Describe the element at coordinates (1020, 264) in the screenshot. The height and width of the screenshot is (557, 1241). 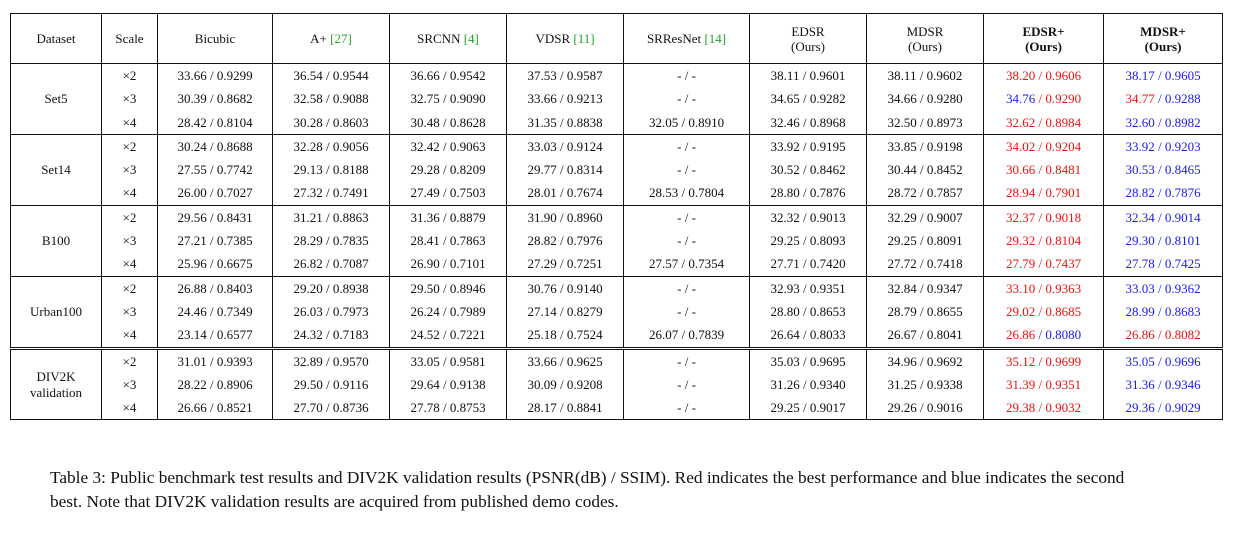
I see `psnr-value: 27.79` at that location.